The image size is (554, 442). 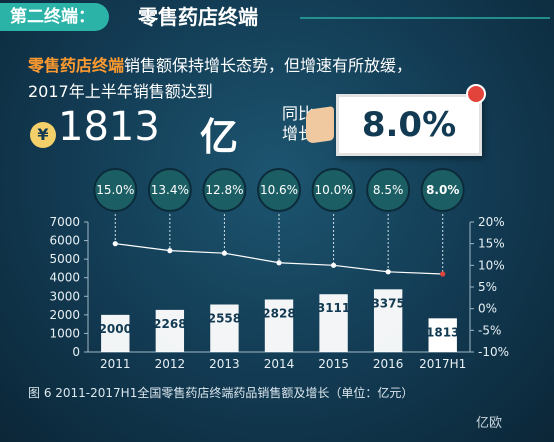 What do you see at coordinates (224, 364) in the screenshot?
I see `x-tick-label: 2013` at bounding box center [224, 364].